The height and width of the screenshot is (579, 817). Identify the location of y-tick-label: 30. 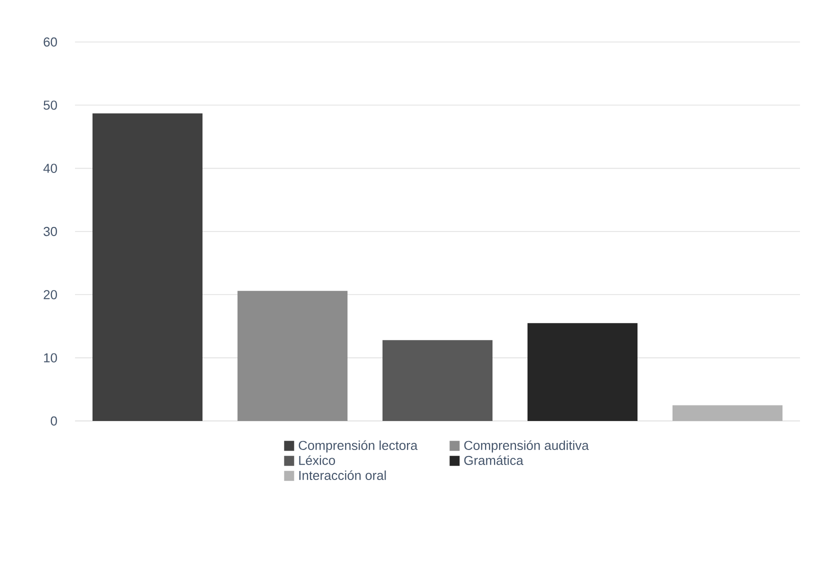
(50, 231).